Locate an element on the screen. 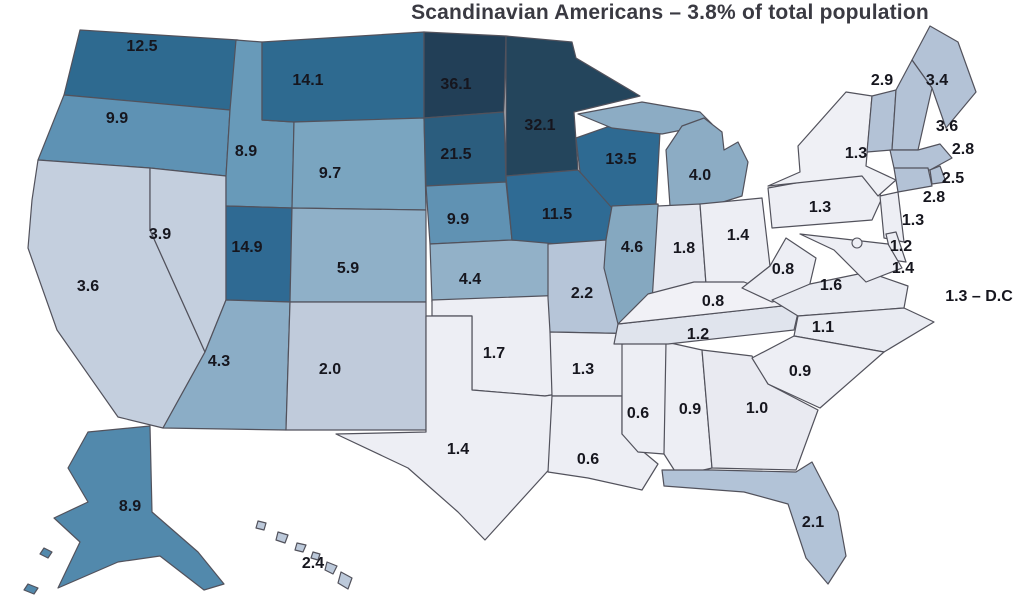 The width and height of the screenshot is (1024, 596). state-value-label-md: 1.4 is located at coordinates (903, 268).